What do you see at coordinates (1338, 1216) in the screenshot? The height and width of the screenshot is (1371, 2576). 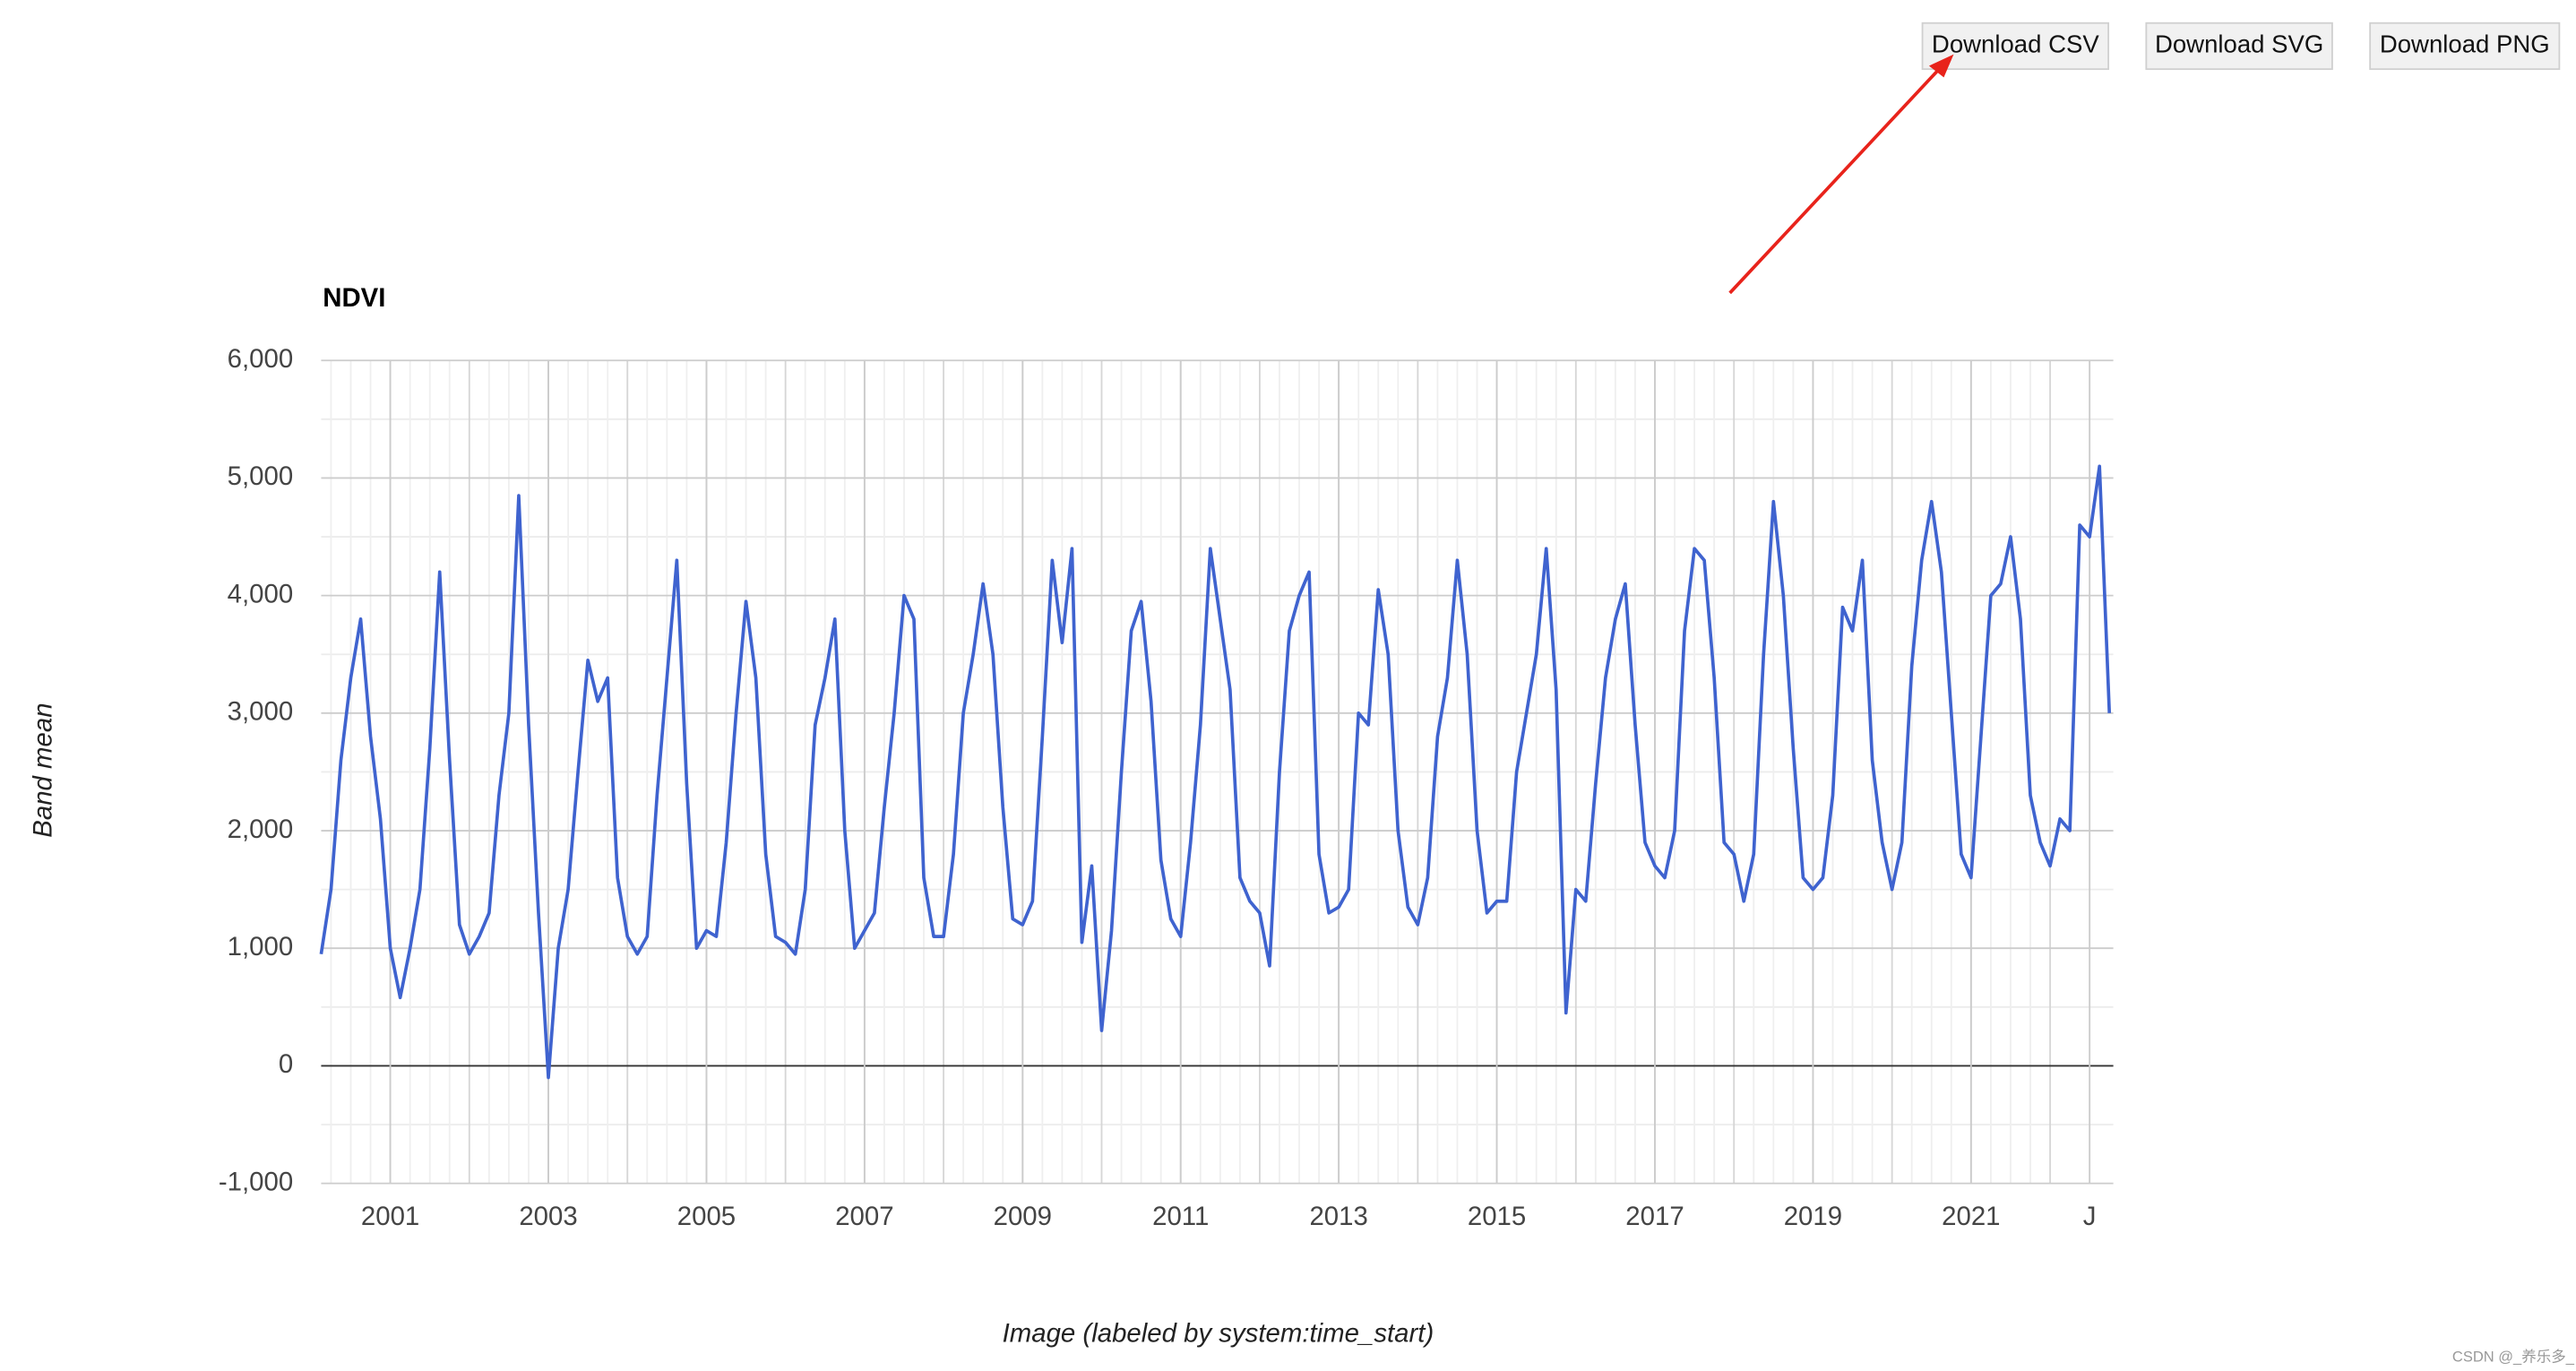 I see `x-tick-label: 2013` at bounding box center [1338, 1216].